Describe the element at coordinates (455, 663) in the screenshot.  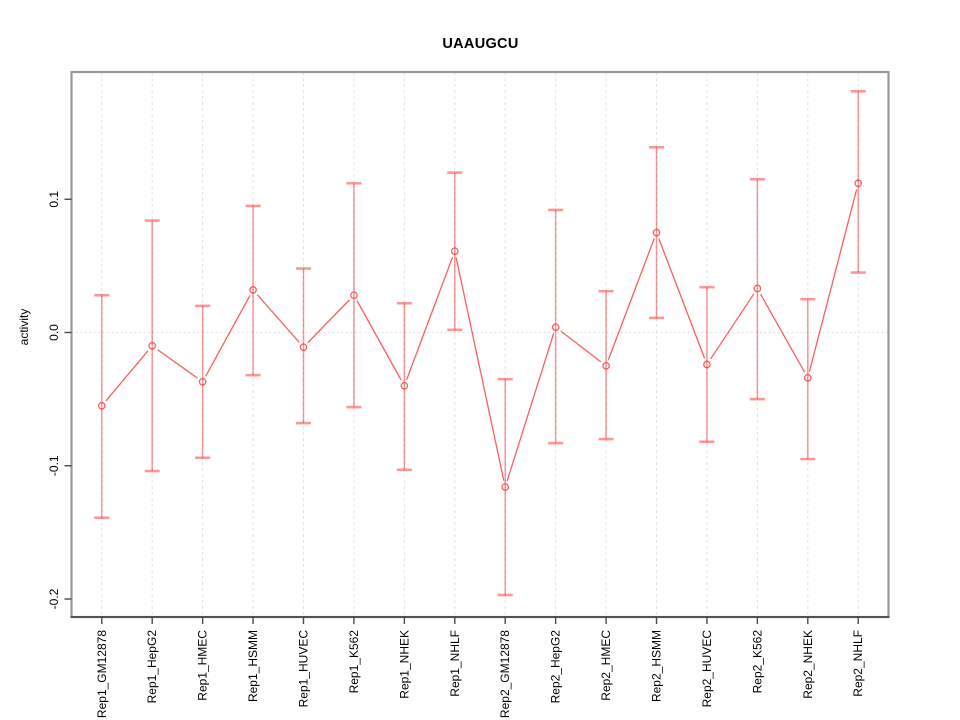
I see `x-tick-label: Rep1_NHLF` at that location.